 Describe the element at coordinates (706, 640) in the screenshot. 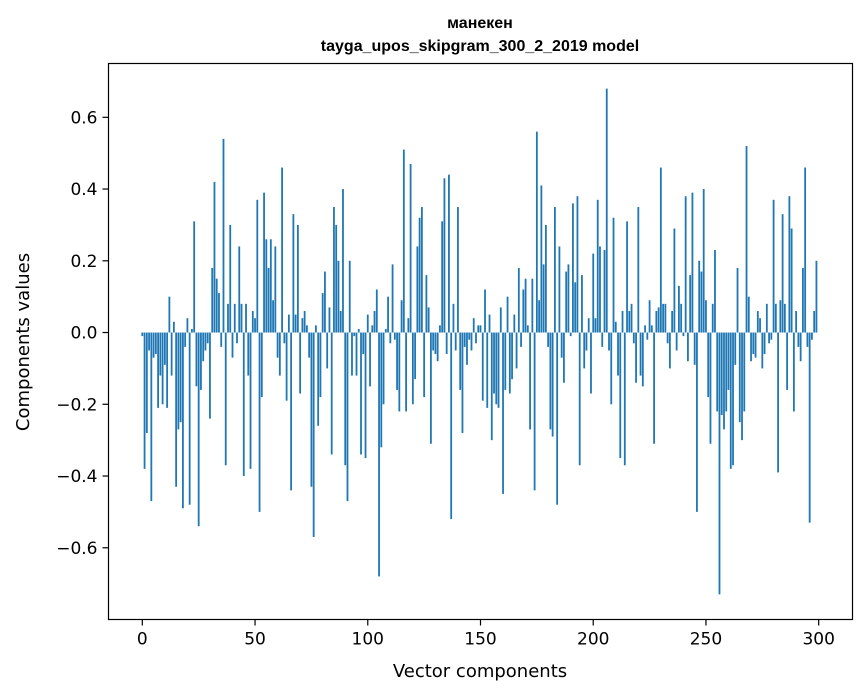

I see `x-tick-label: 250` at that location.